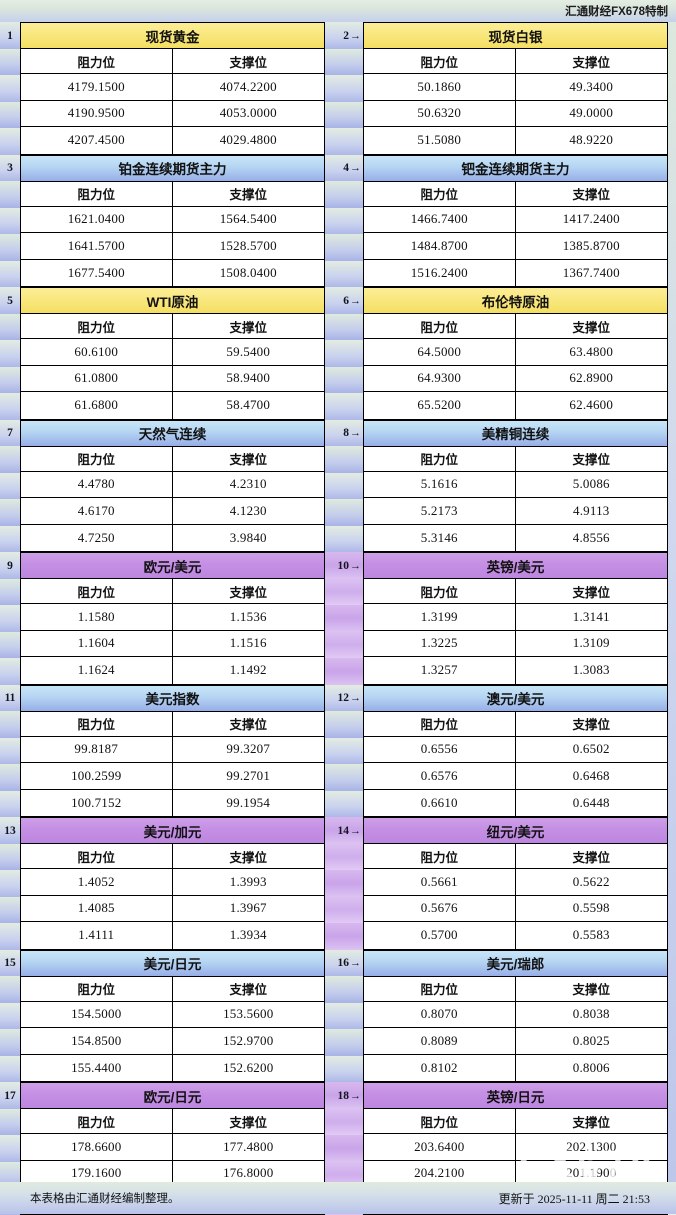  Describe the element at coordinates (440, 378) in the screenshot. I see `cell-resistance: 64.9300` at that location.